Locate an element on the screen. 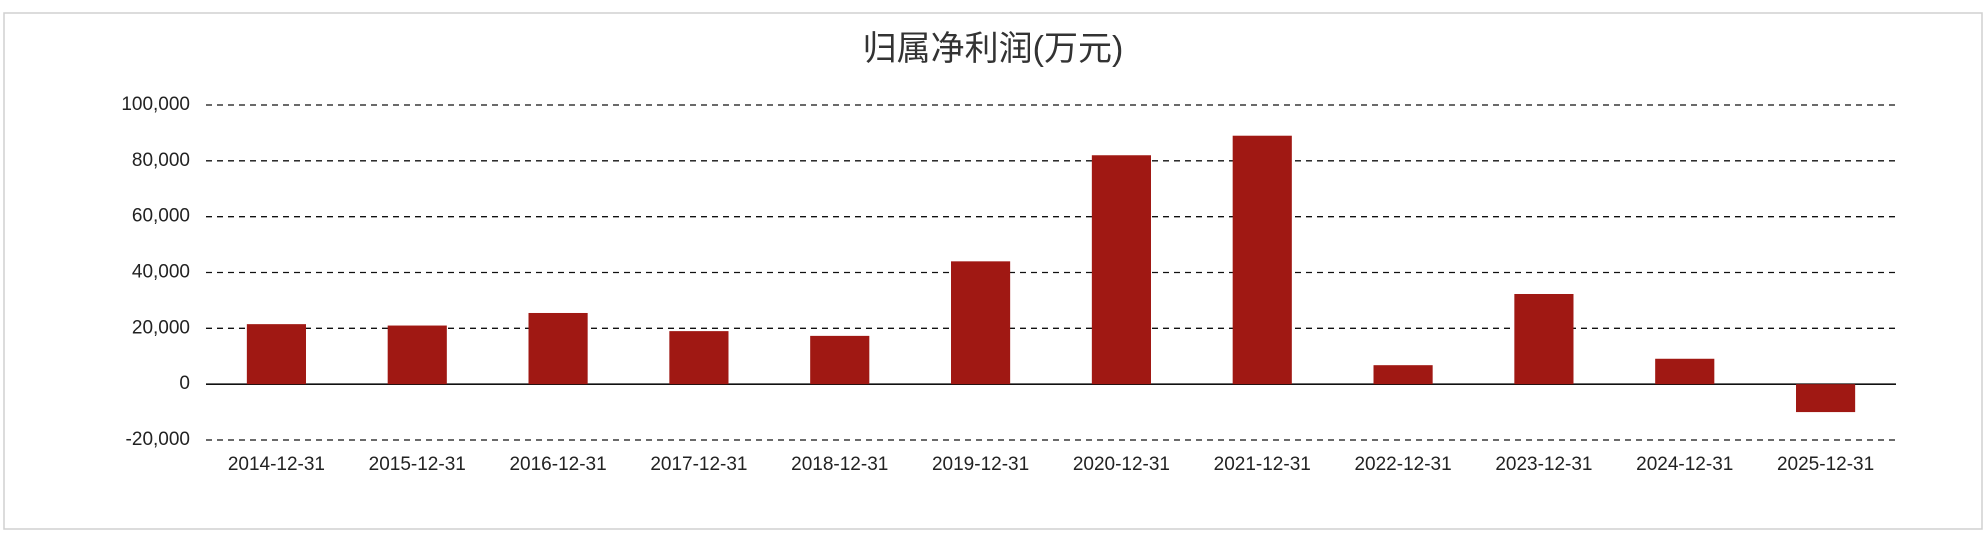 This screenshot has width=1986, height=544. x-tick-label: 2024-12-31 is located at coordinates (1684, 464).